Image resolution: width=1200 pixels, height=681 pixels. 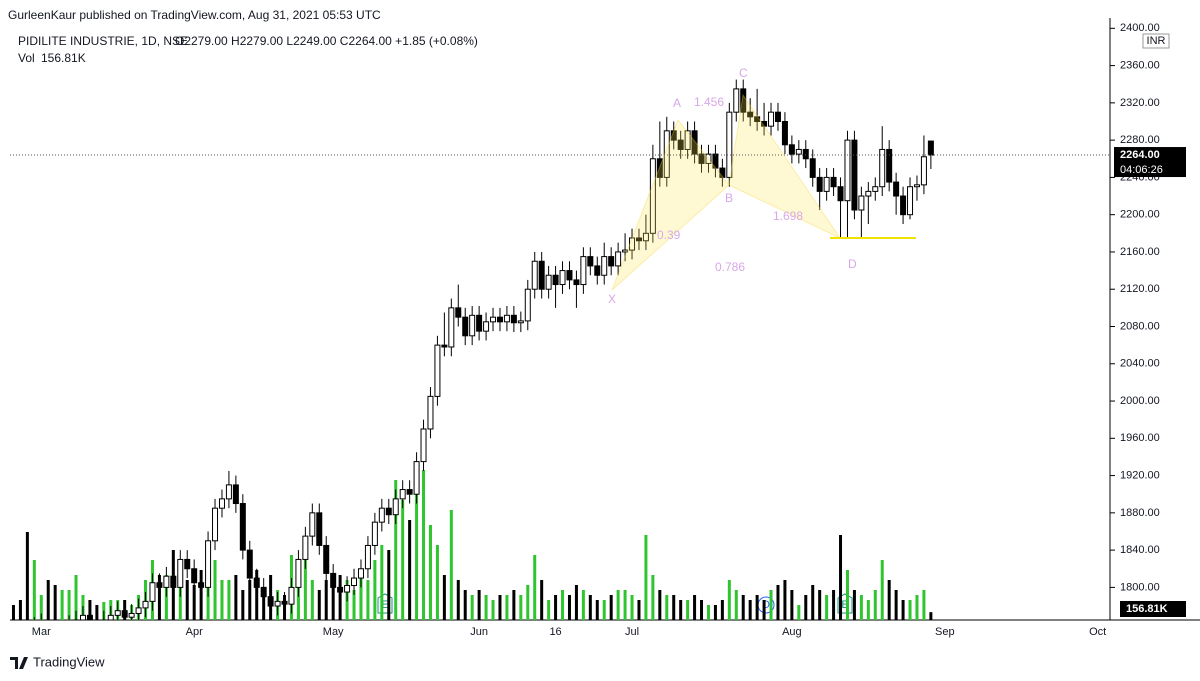 What do you see at coordinates (479, 632) in the screenshot?
I see `x-tick-label: Jun` at bounding box center [479, 632].